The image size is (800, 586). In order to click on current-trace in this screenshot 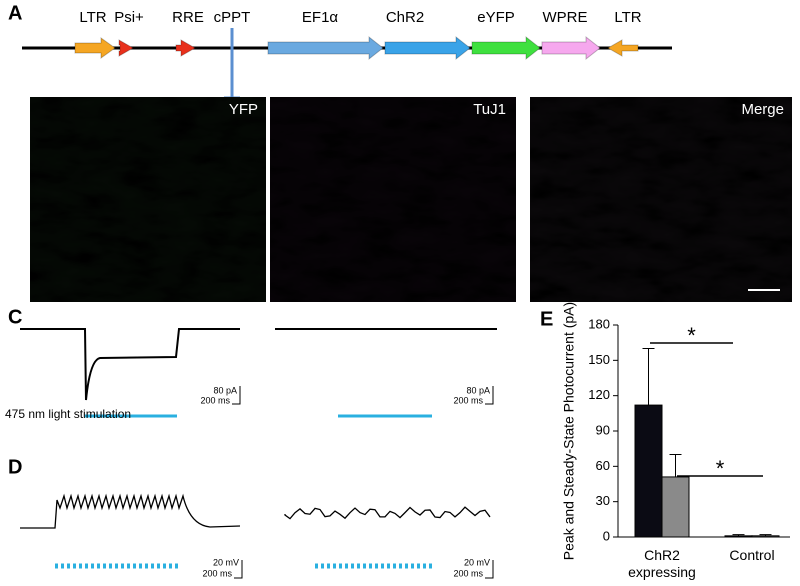, I will do `click(130, 364)`.